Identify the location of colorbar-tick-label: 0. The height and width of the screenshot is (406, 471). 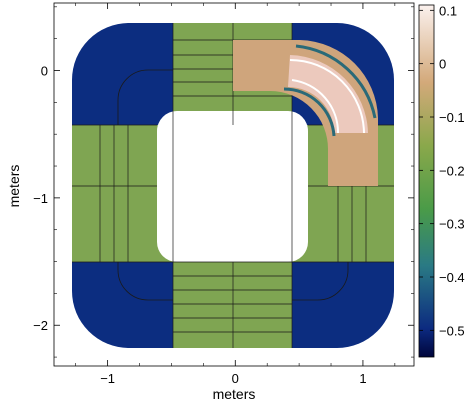
(442, 64).